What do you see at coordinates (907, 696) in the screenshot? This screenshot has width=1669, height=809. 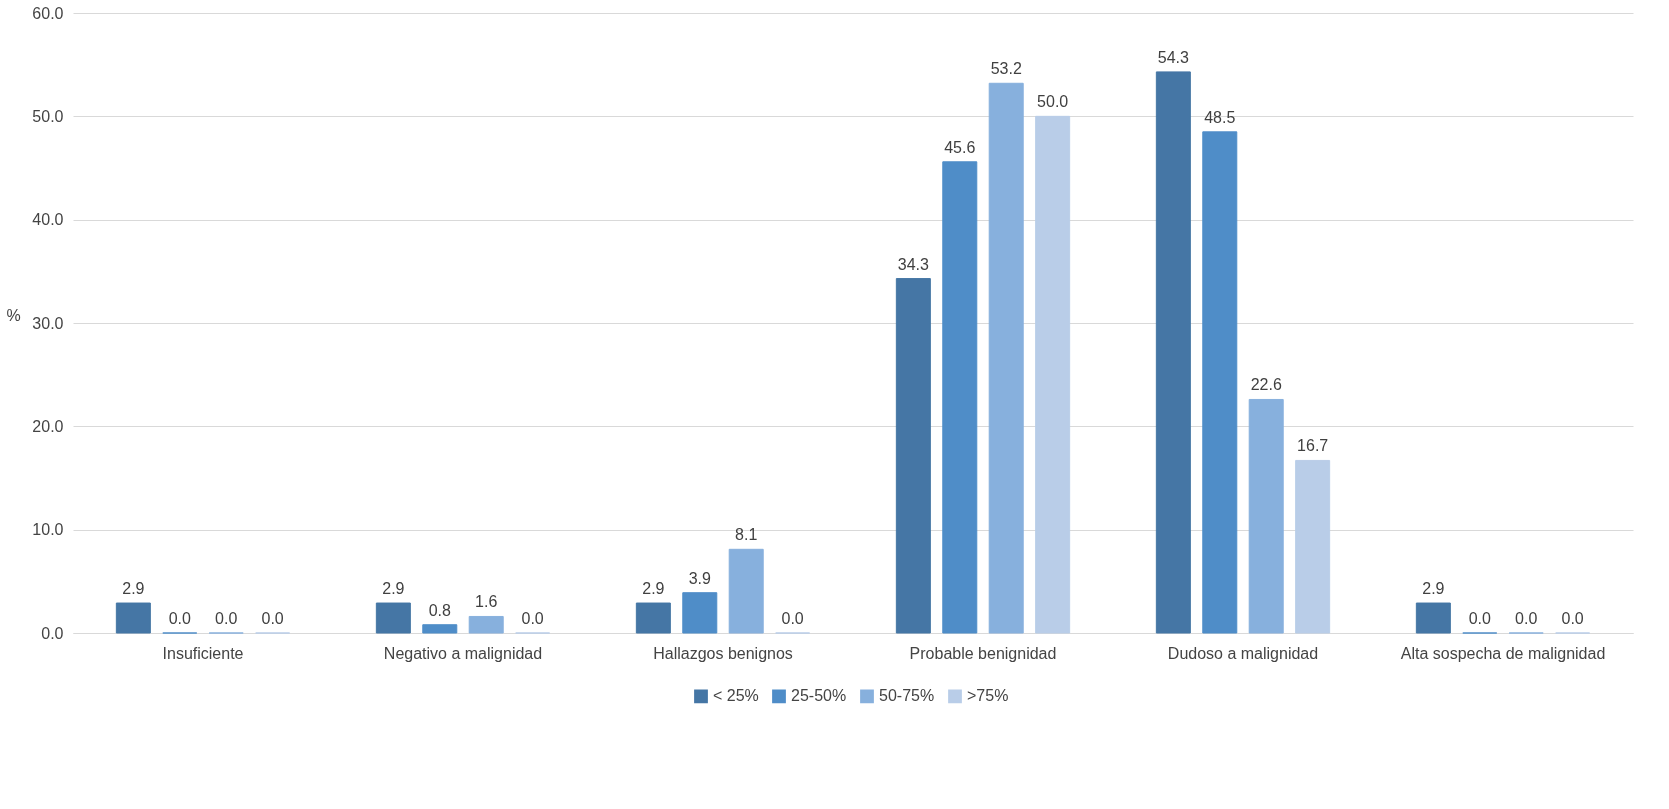 I see `legend-label: 50-75%` at bounding box center [907, 696].